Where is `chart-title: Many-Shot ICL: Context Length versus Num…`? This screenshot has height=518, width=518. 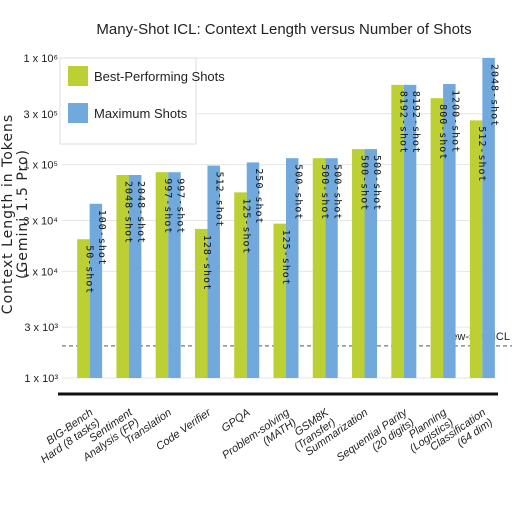
chart-title: Many-Shot ICL: Context Length versus Num… is located at coordinates (283, 29).